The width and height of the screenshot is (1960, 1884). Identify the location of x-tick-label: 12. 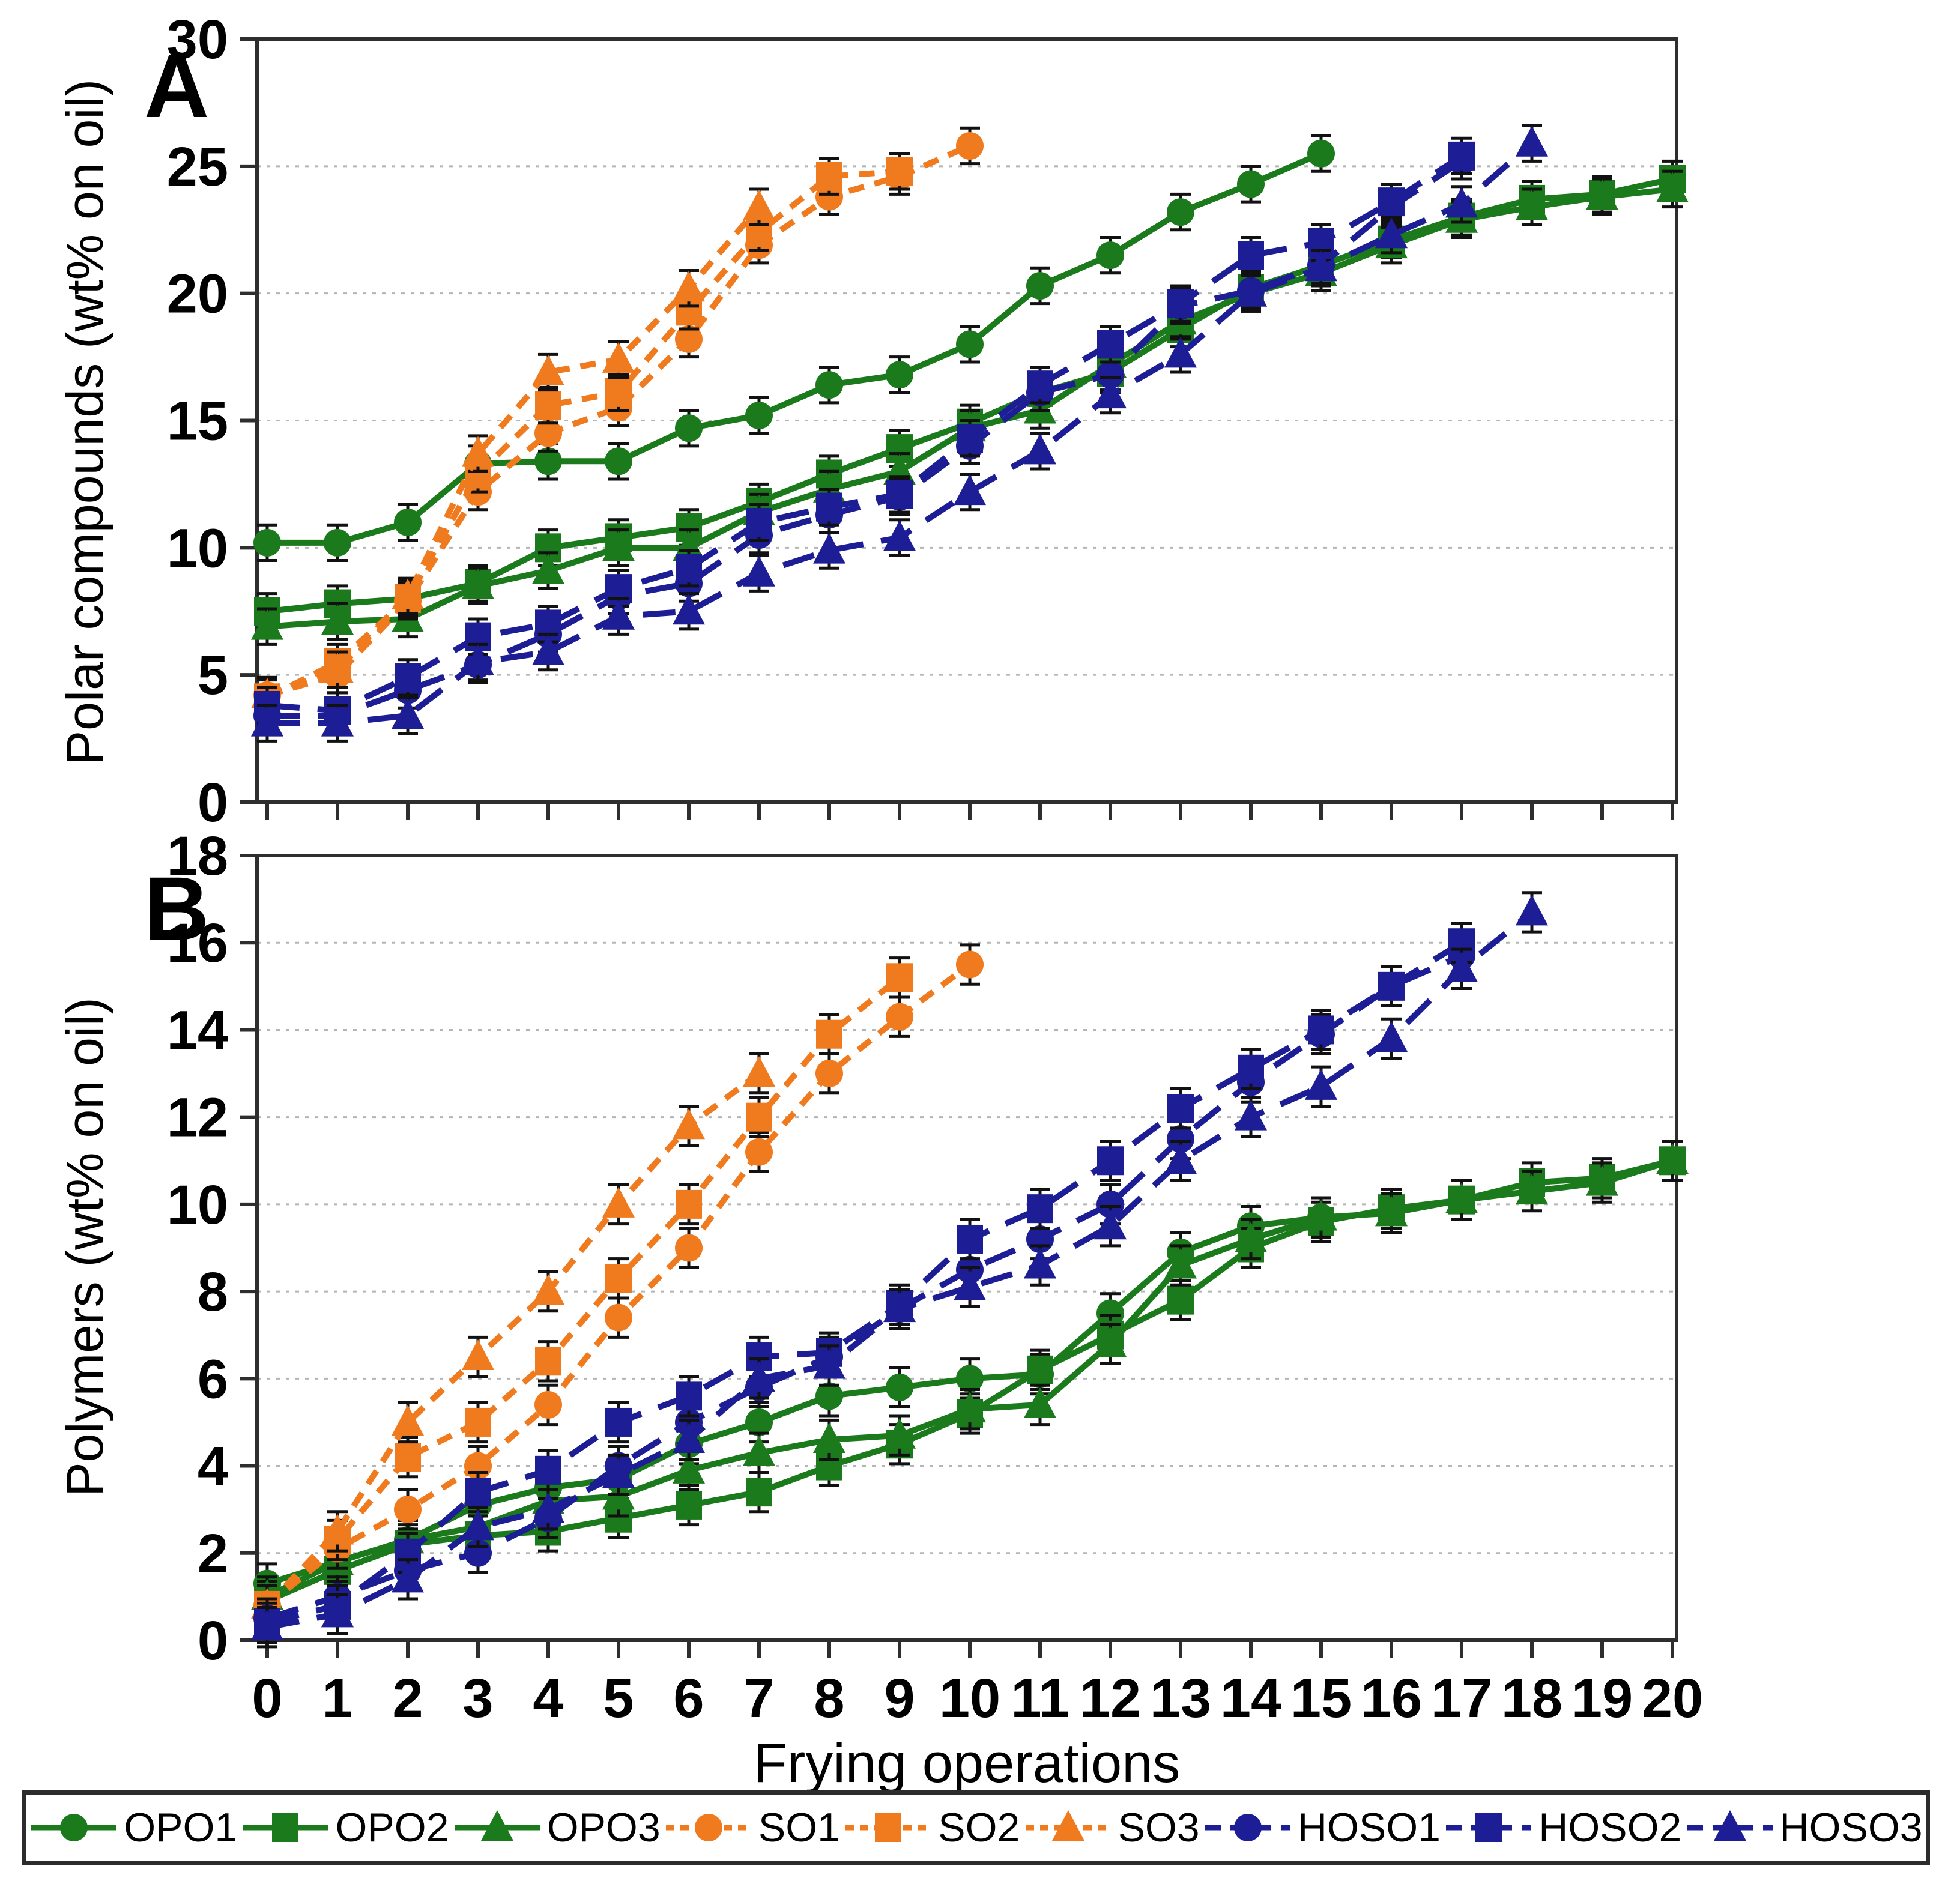
(1110, 1698).